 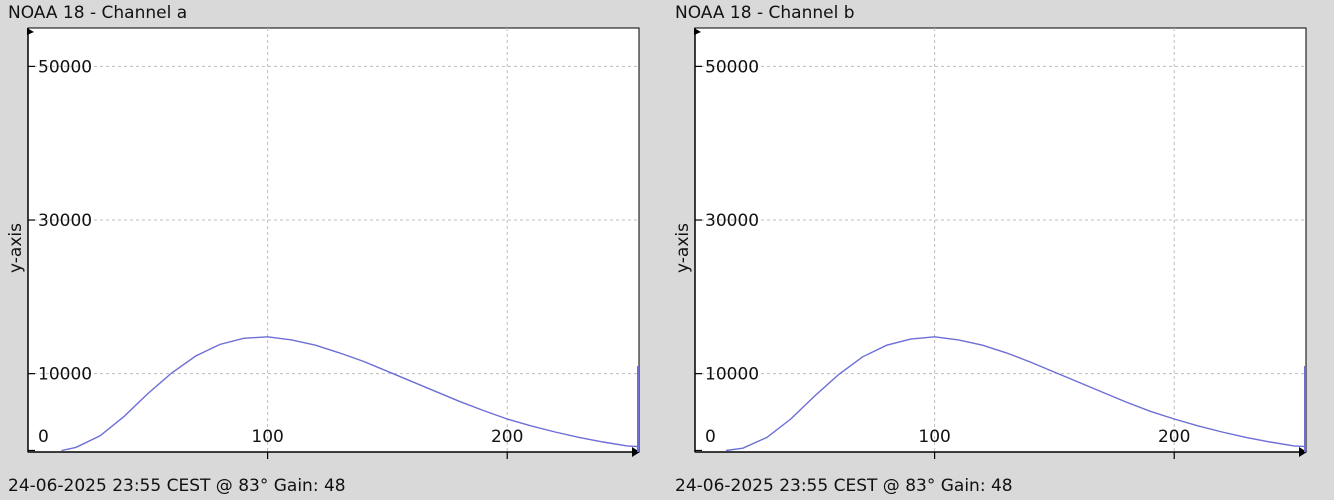 What do you see at coordinates (98, 13) in the screenshot?
I see `chart-title: NOAA 18 - Channel a` at bounding box center [98, 13].